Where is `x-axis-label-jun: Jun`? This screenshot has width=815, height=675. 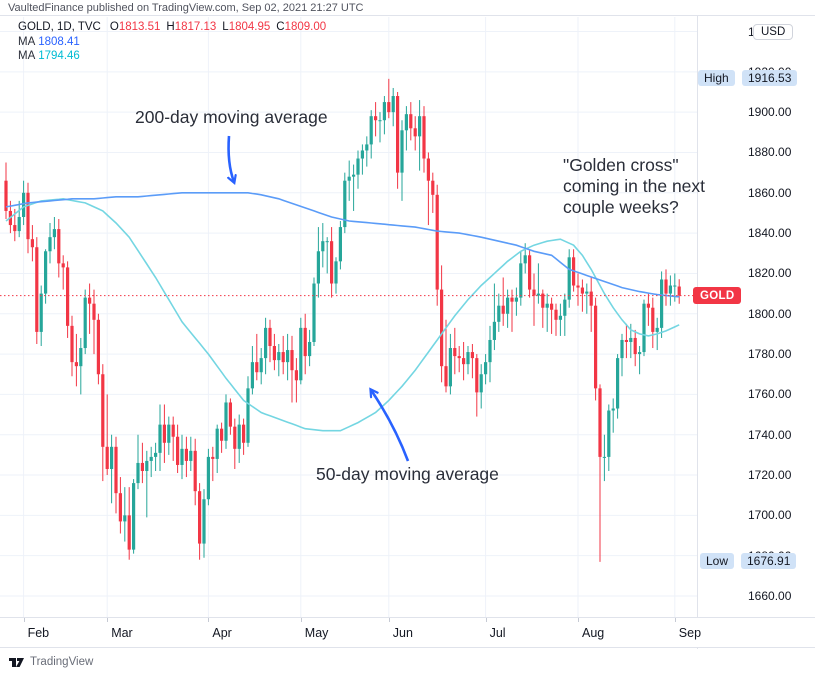
x-axis-label-jun: Jun is located at coordinates (402, 633).